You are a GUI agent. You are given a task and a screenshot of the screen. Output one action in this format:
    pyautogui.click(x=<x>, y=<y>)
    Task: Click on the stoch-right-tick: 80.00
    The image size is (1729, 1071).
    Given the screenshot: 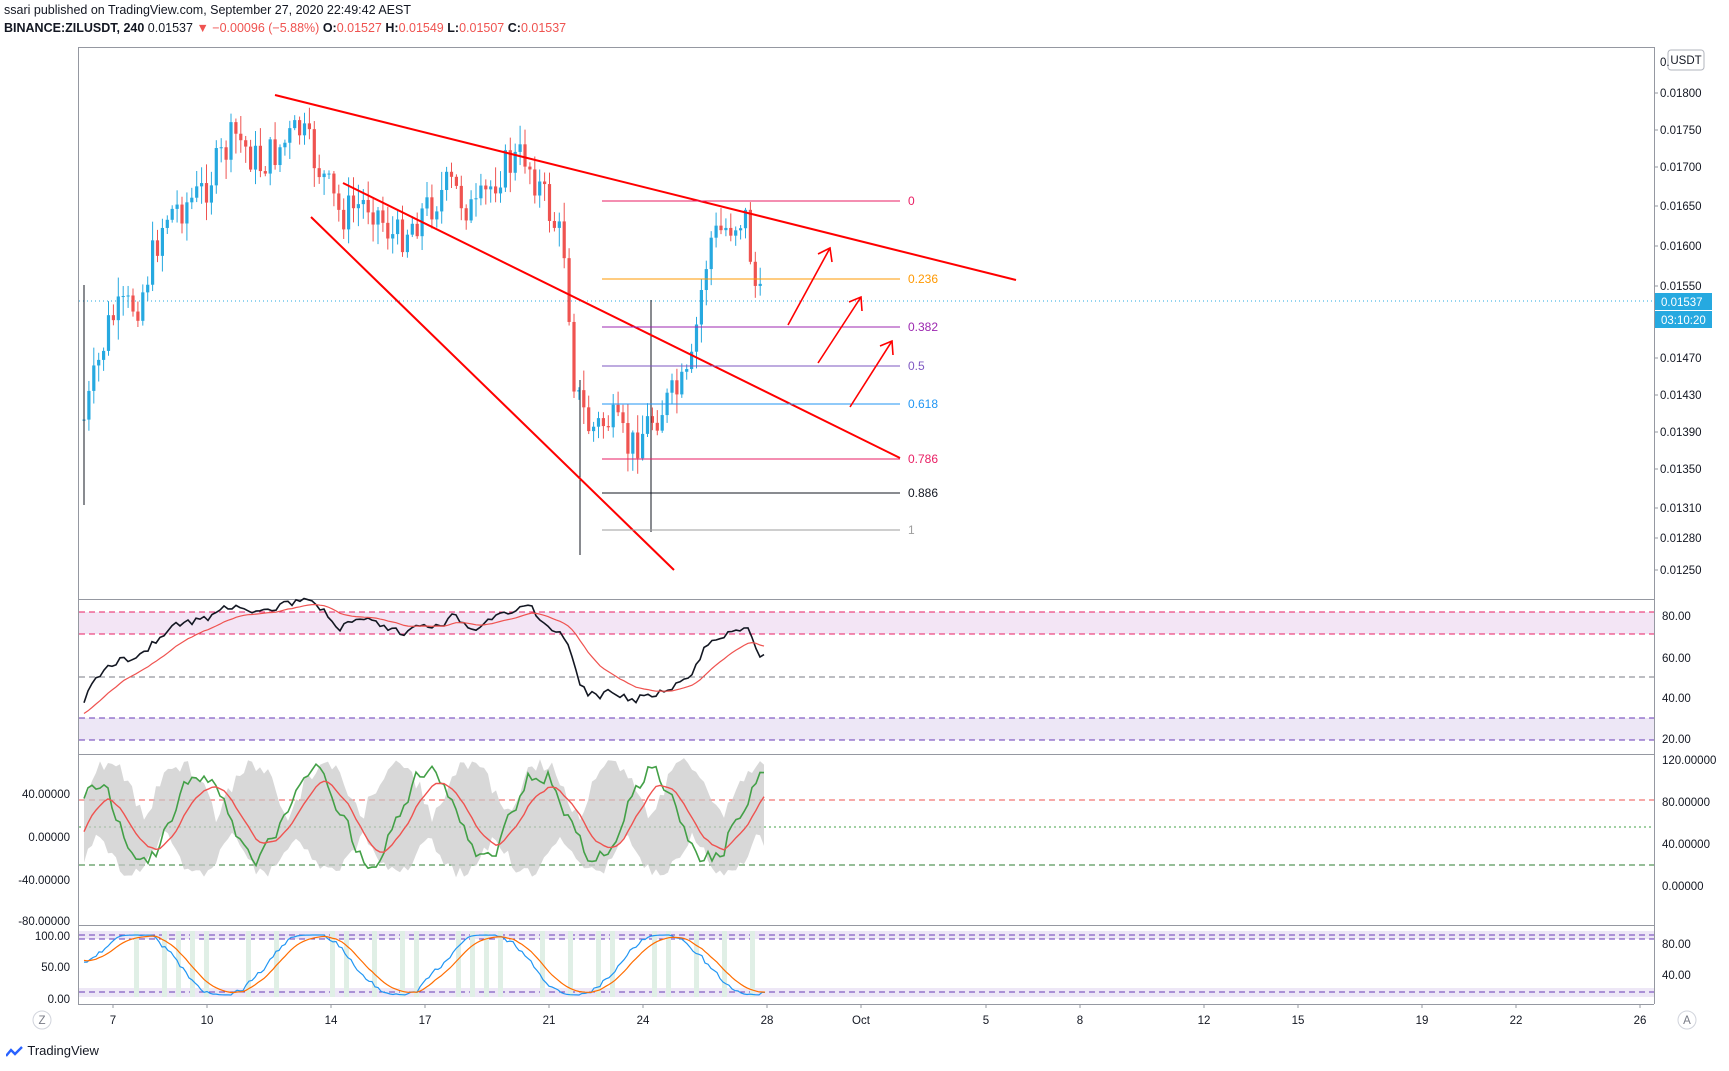 What is the action you would take?
    pyautogui.click(x=1676, y=945)
    